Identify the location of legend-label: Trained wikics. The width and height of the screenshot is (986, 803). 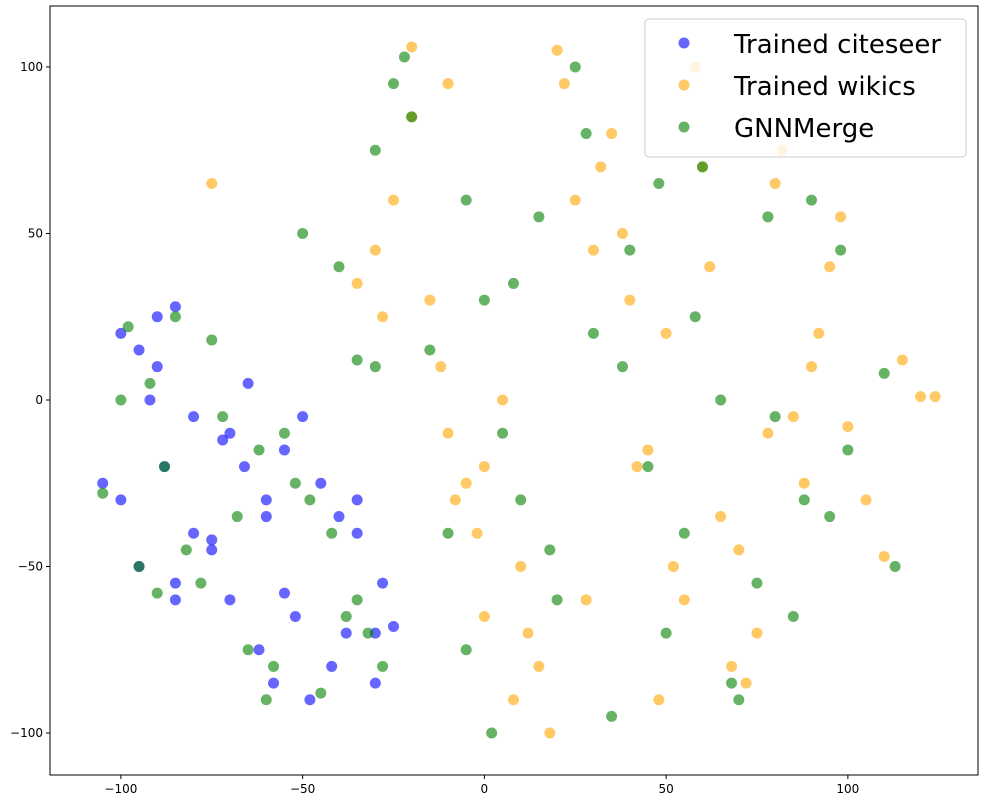
(824, 87).